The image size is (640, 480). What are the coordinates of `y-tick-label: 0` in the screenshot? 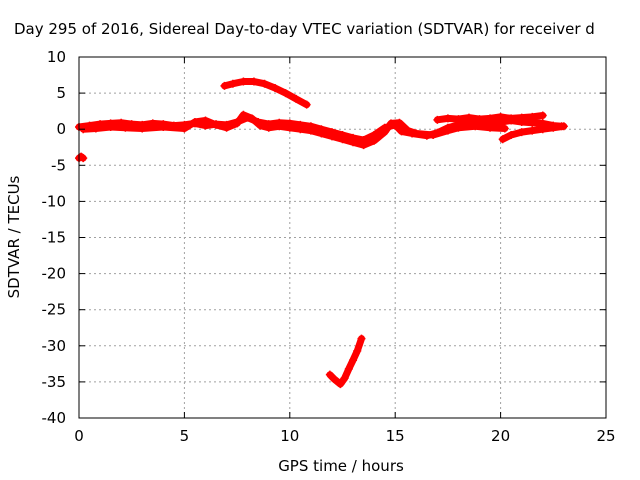 It's located at (61, 129).